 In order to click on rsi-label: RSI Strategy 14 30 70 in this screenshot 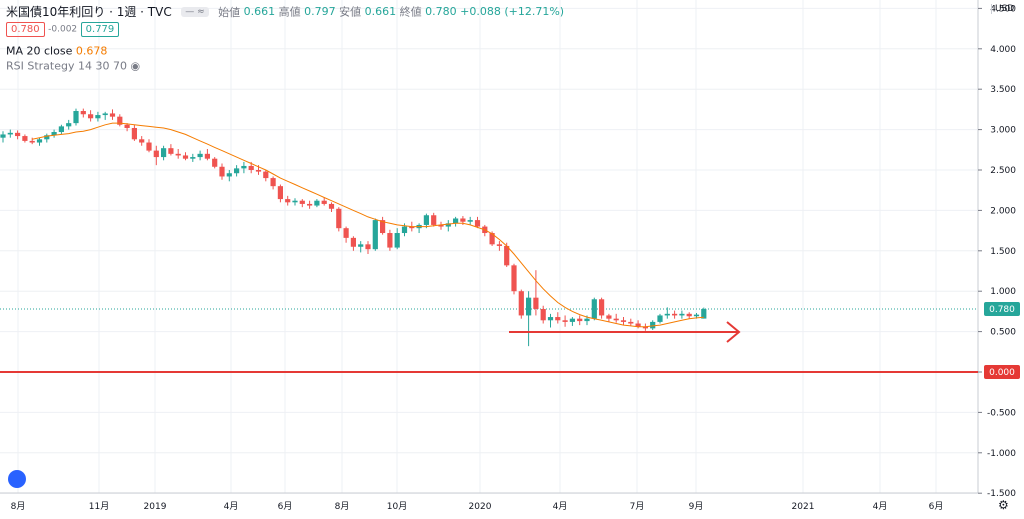, I will do `click(66, 66)`.